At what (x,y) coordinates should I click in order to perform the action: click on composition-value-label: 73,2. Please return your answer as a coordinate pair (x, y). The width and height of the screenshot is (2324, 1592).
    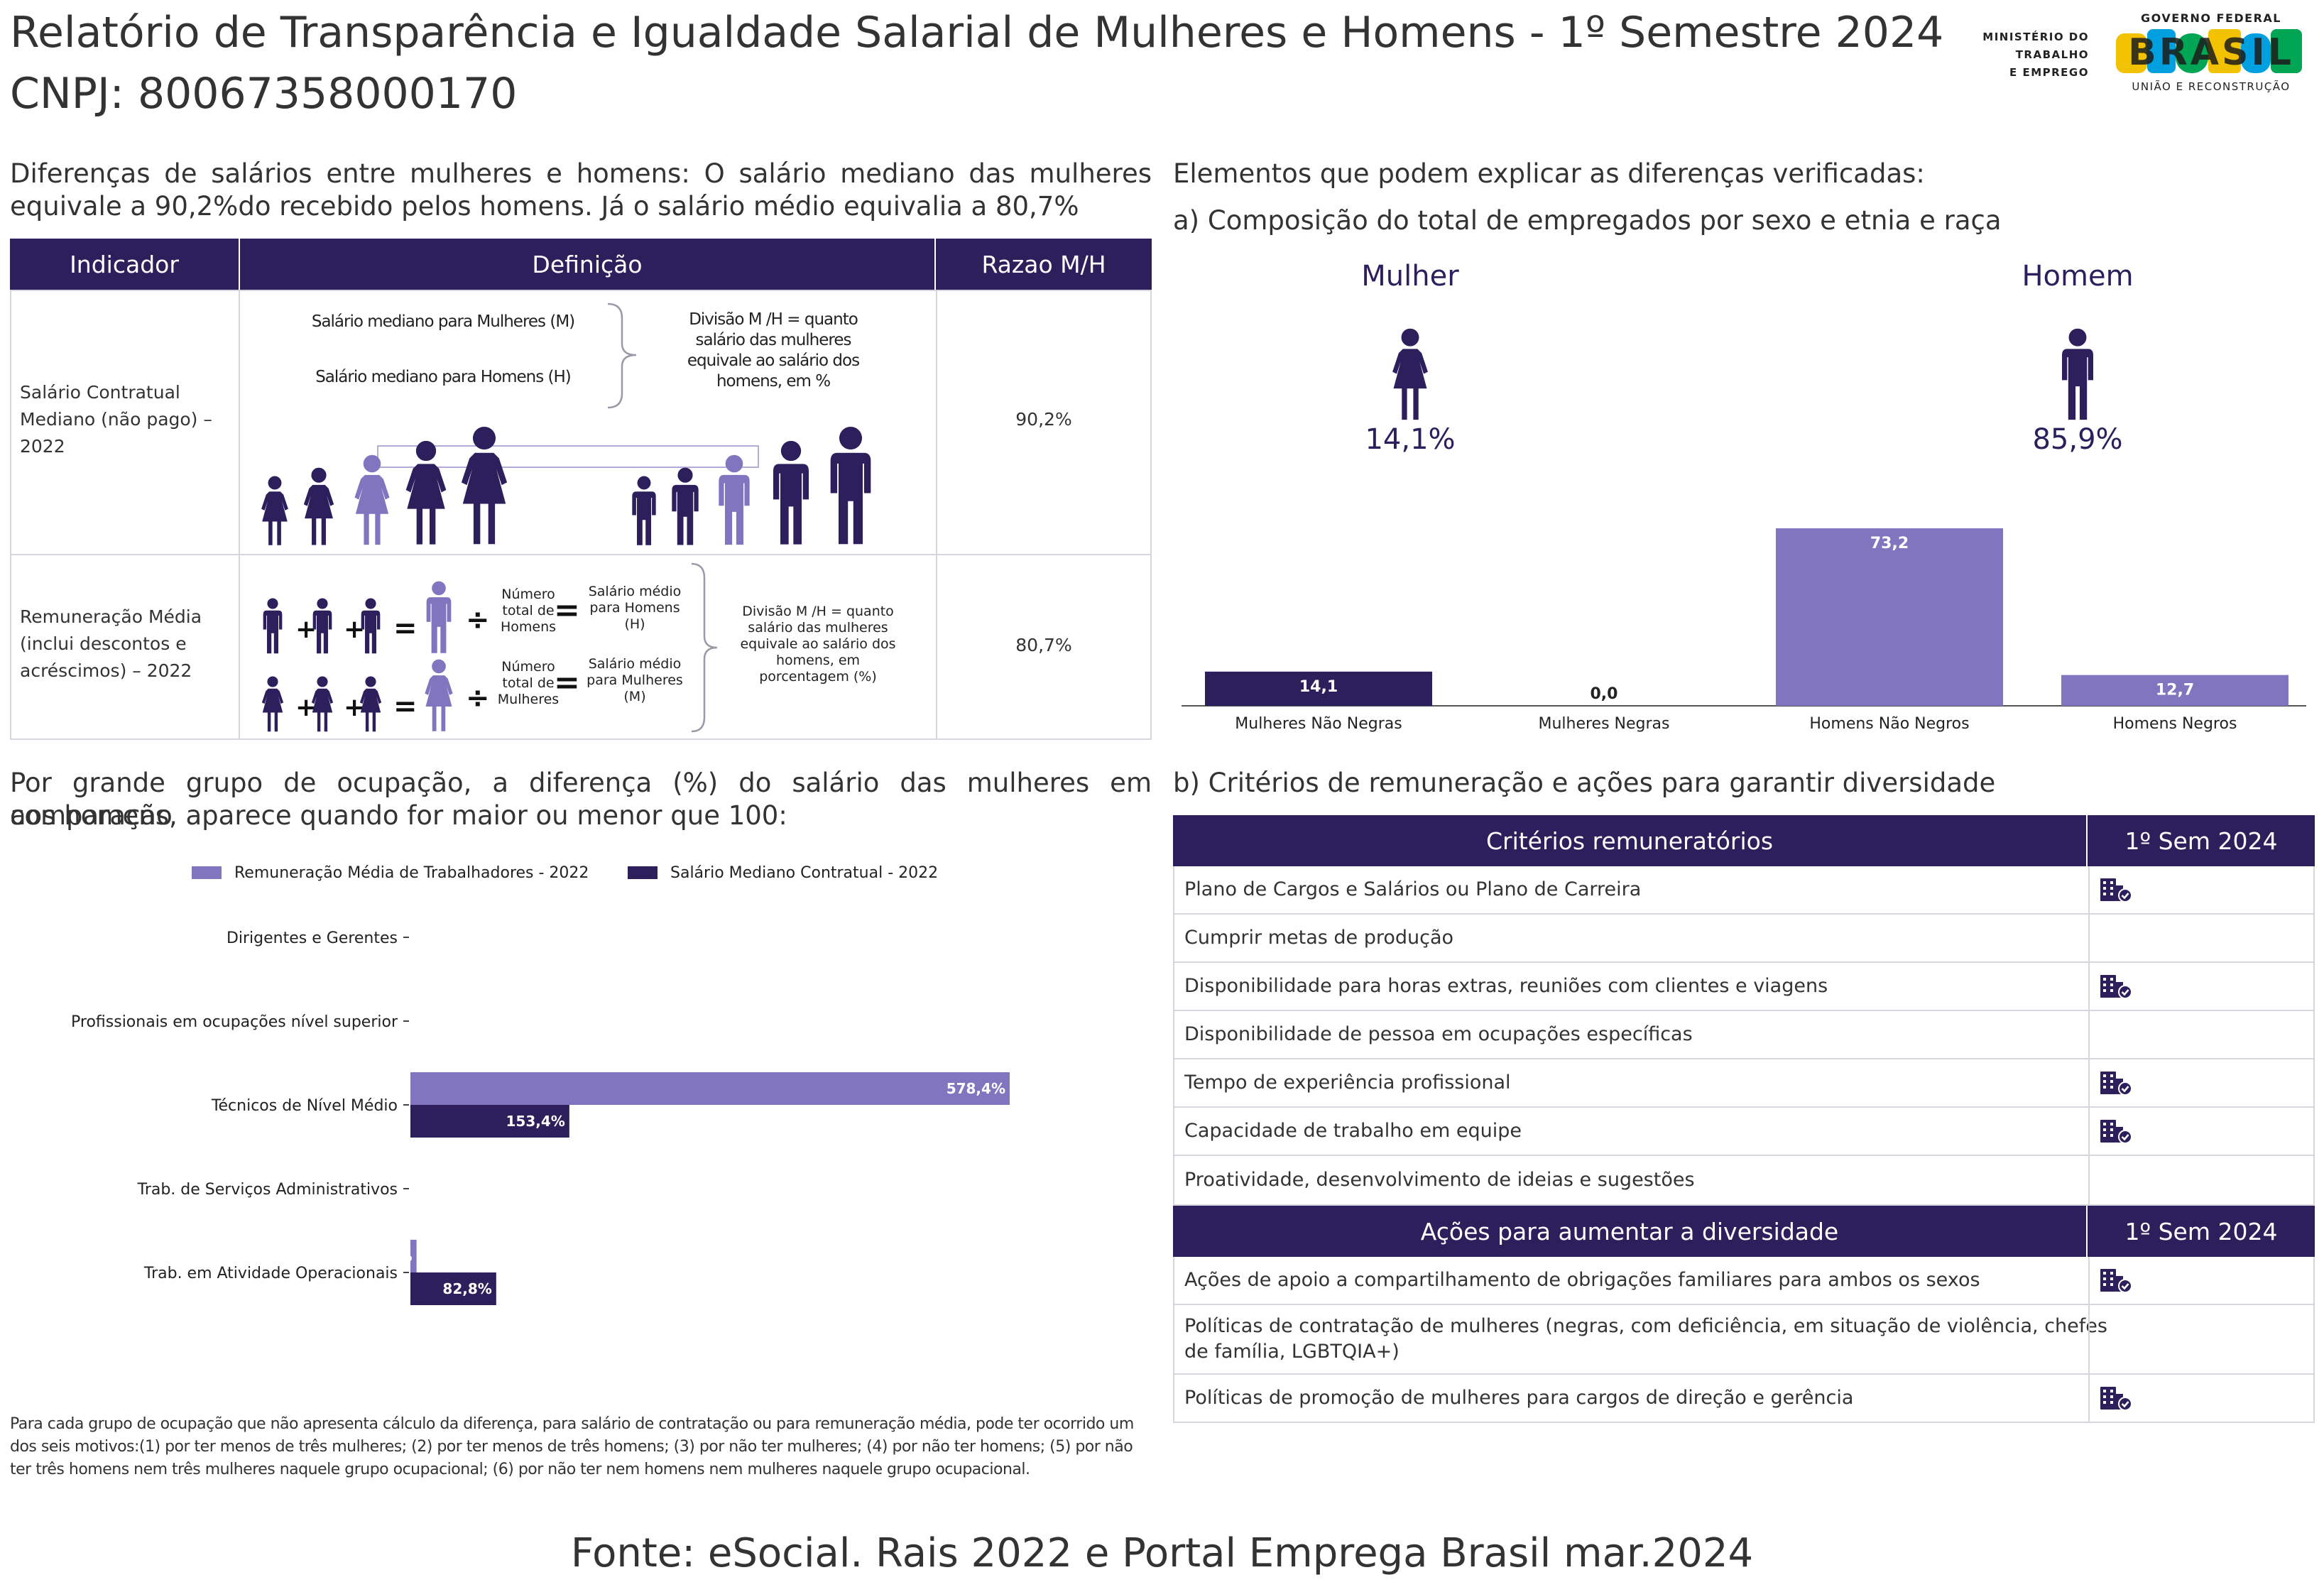
    Looking at the image, I should click on (1889, 543).